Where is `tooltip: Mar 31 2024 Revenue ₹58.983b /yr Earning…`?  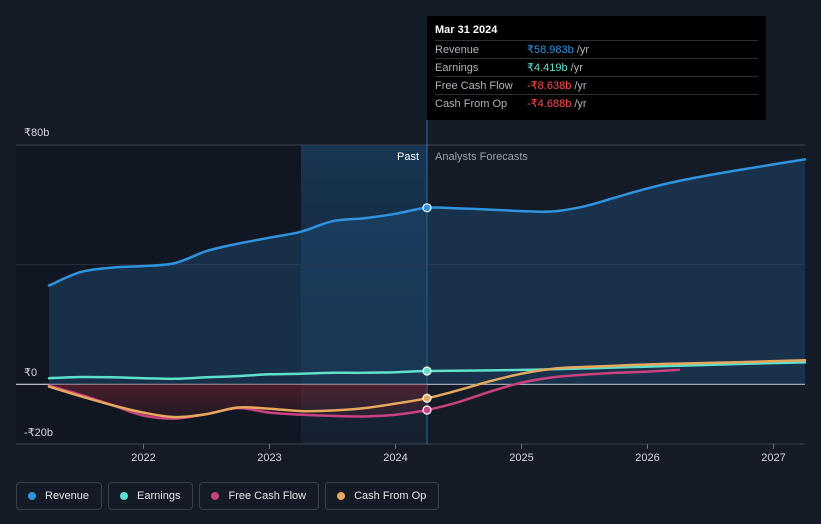 tooltip: Mar 31 2024 Revenue ₹58.983b /yr Earning… is located at coordinates (596, 68).